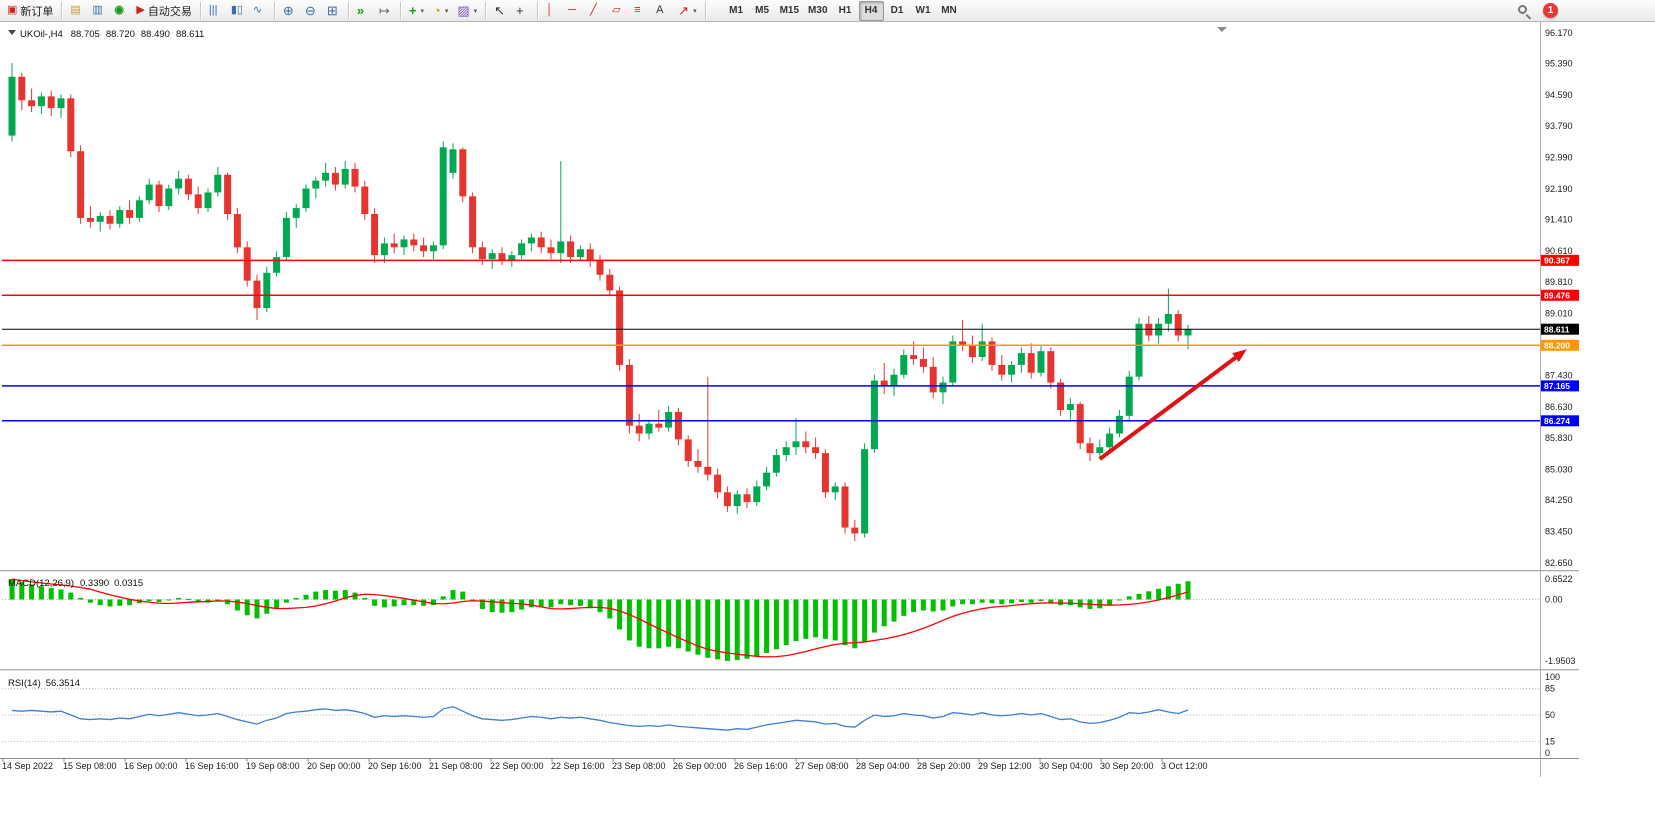 The image size is (1655, 825). Describe the element at coordinates (639, 766) in the screenshot. I see `svg-text: 23 Sep 08:00` at that location.